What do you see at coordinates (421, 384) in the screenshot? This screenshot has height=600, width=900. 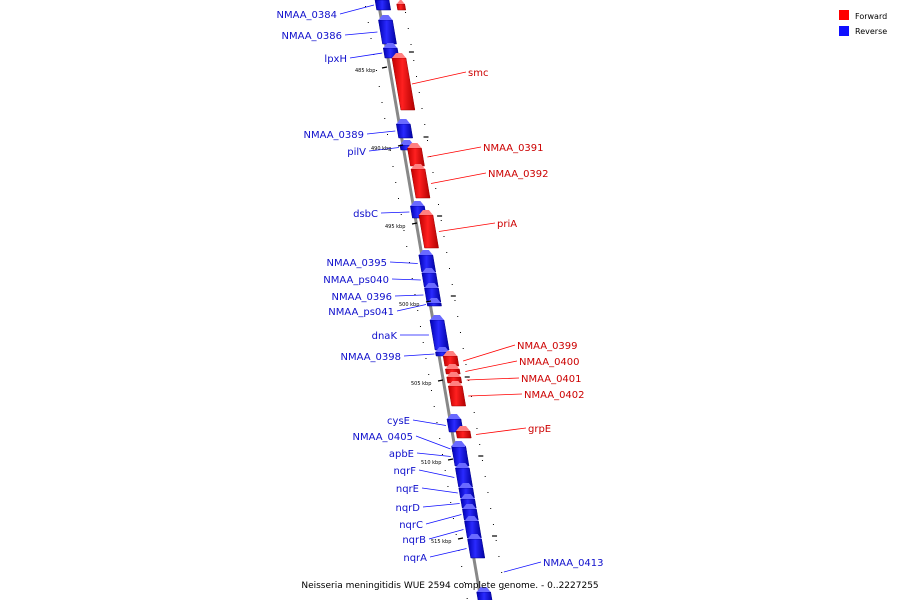 I see `scale-label: 505 kbp` at bounding box center [421, 384].